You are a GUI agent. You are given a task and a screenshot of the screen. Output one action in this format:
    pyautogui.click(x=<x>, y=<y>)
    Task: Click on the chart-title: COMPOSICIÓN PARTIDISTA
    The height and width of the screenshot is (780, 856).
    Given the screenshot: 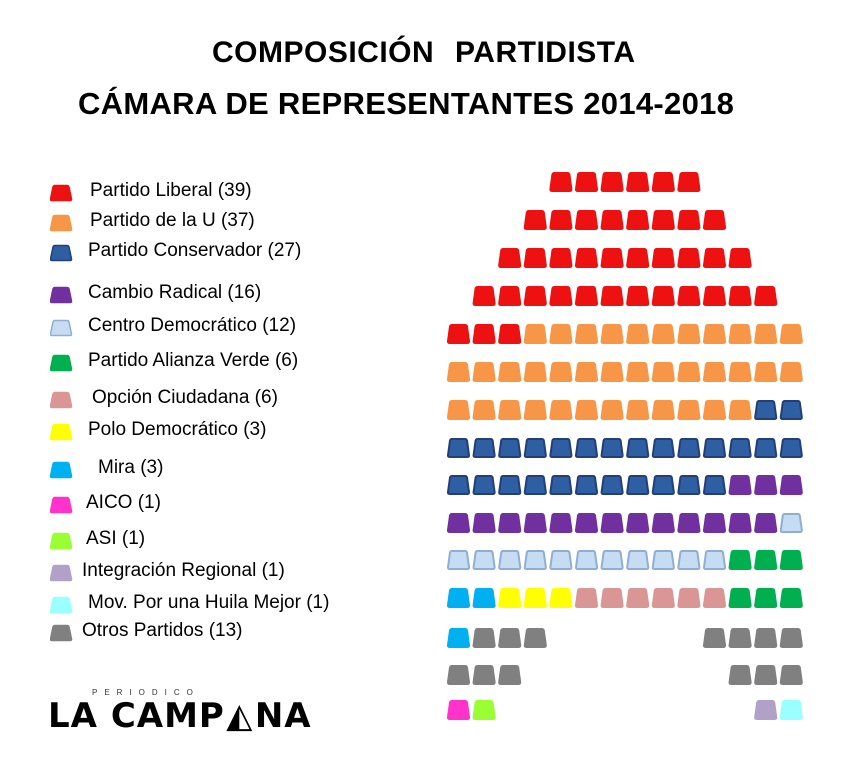 What is the action you would take?
    pyautogui.click(x=424, y=52)
    